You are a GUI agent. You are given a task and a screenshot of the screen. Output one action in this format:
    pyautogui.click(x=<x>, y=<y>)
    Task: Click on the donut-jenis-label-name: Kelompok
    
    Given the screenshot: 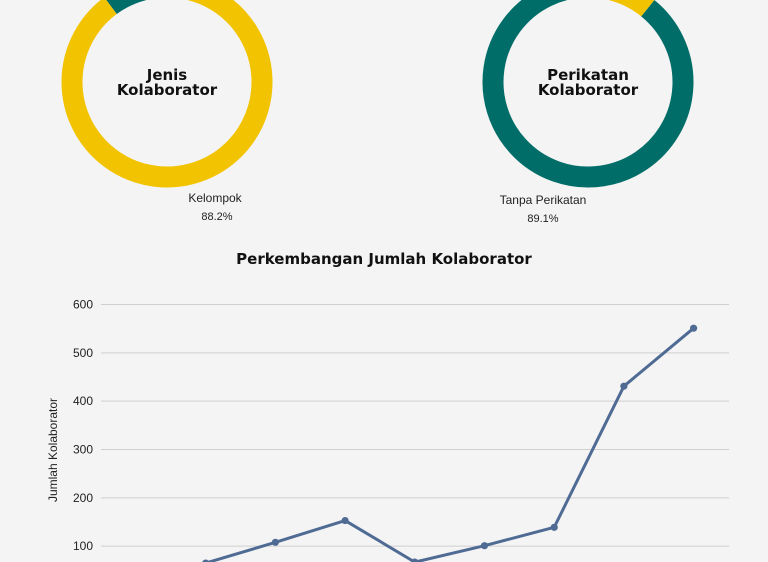 What is the action you would take?
    pyautogui.click(x=215, y=198)
    